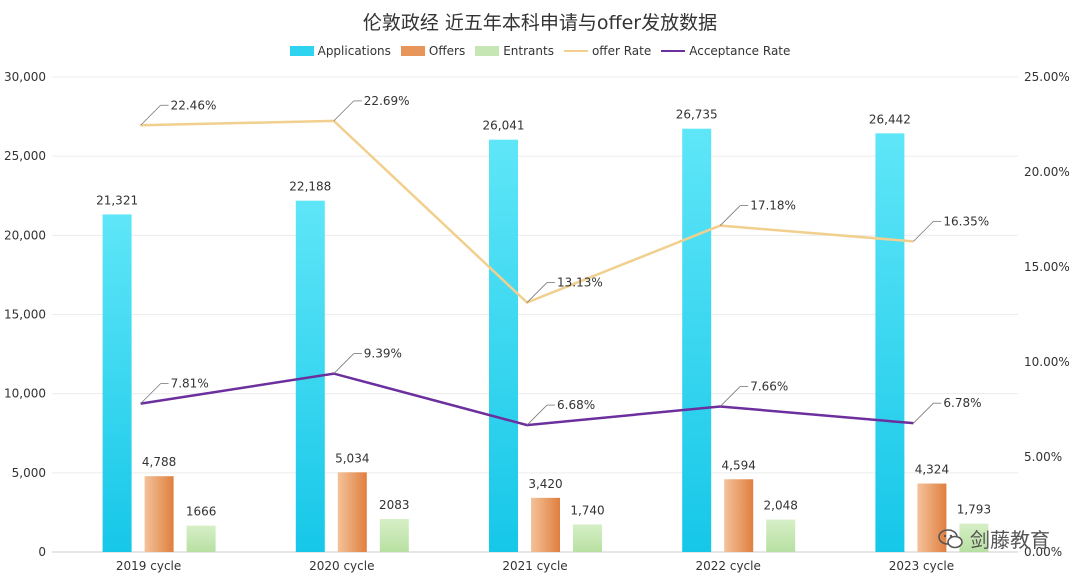 The width and height of the screenshot is (1080, 583). I want to click on y-tick-label-left: 15,000, so click(25, 315).